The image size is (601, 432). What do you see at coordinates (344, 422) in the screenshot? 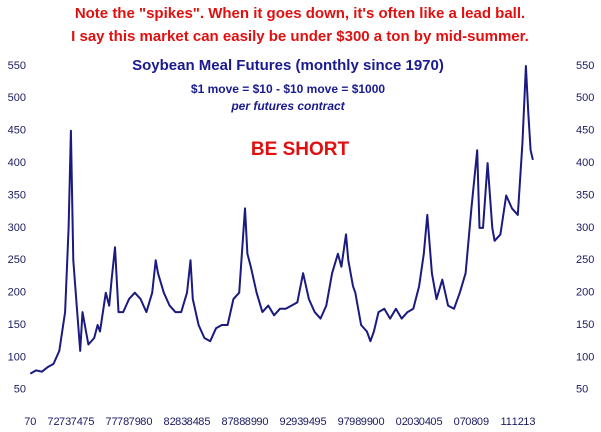
I see `x-tick-label: 97` at bounding box center [344, 422].